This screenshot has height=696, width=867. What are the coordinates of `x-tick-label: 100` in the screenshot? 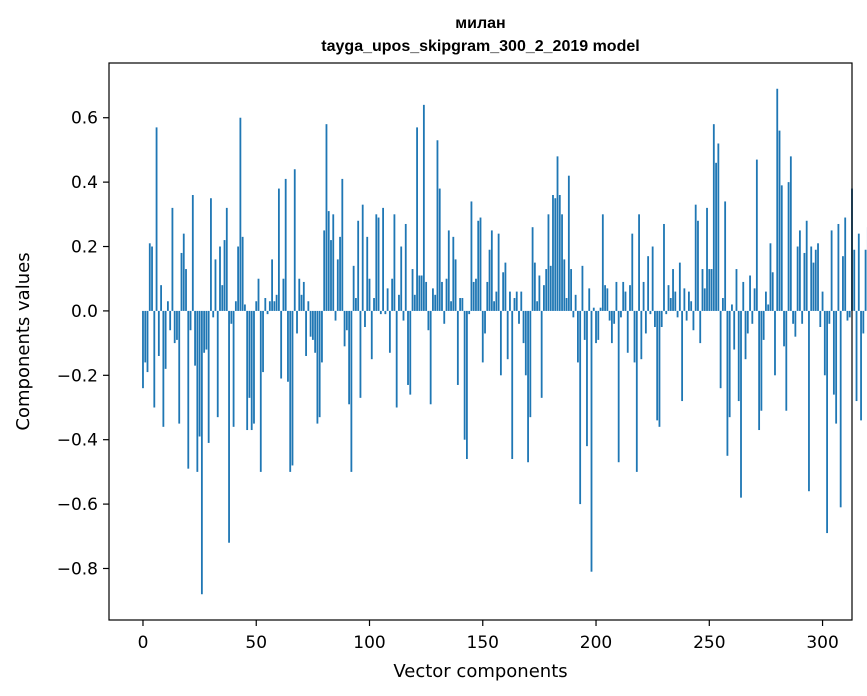 It's located at (369, 643).